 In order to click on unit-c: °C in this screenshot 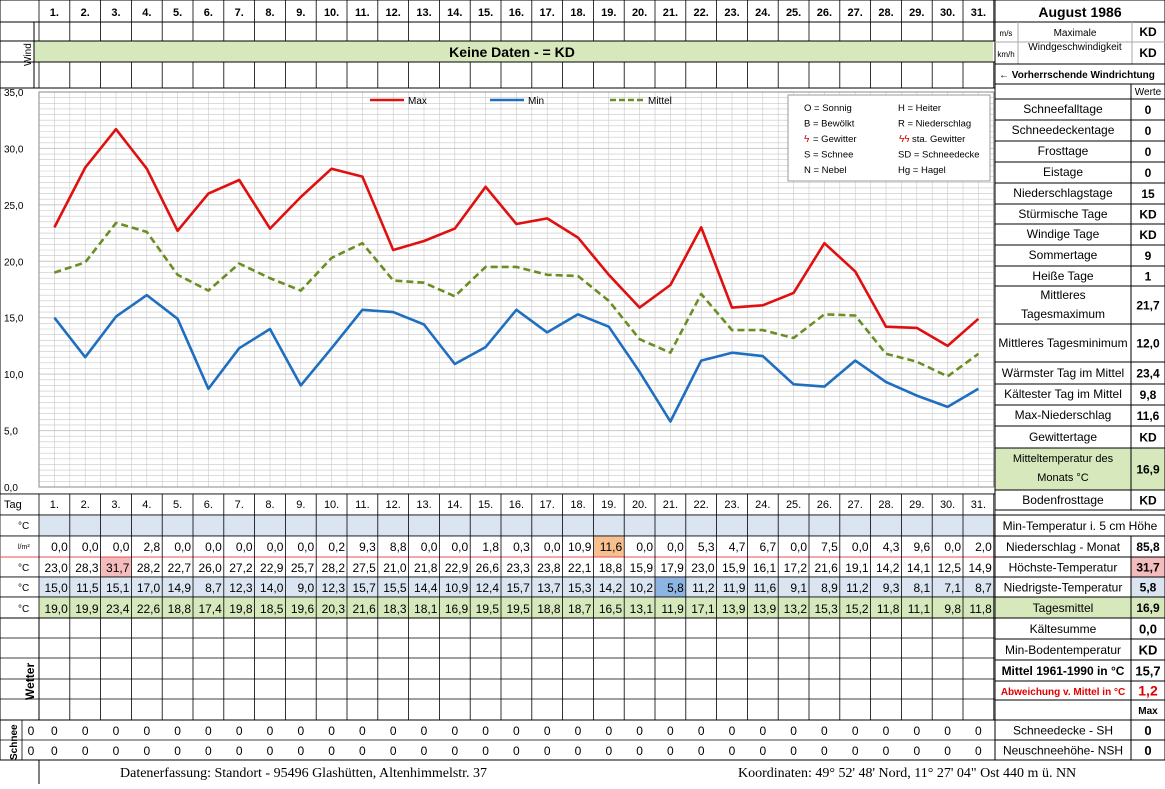, I will do `click(23, 568)`.